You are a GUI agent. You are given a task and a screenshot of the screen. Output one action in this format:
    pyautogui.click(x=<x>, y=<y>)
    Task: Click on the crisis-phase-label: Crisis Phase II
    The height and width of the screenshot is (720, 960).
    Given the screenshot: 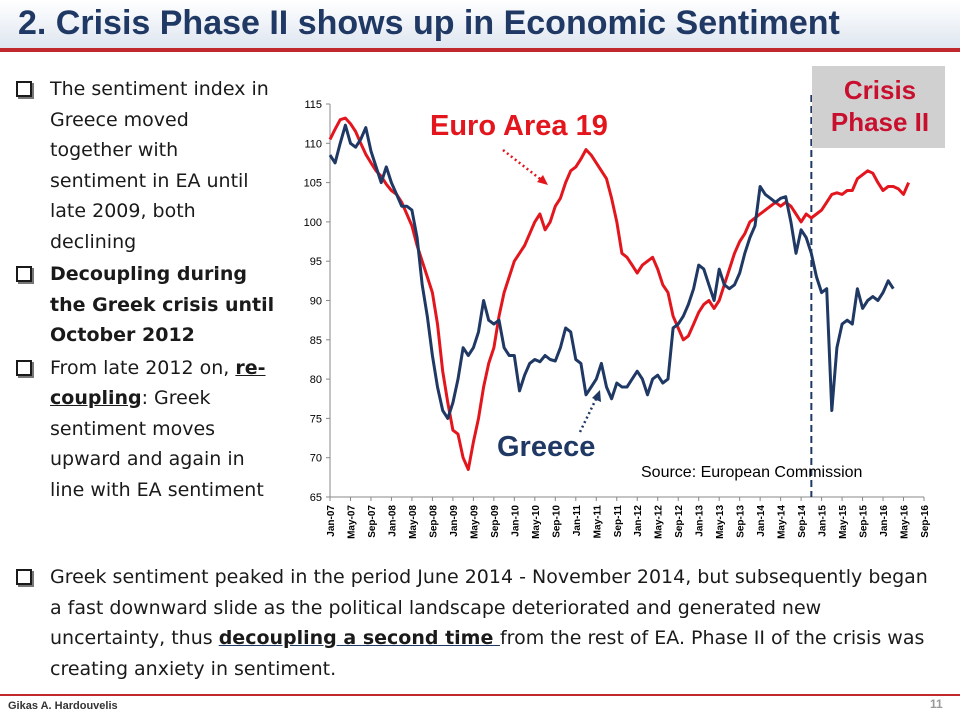 What is the action you would take?
    pyautogui.click(x=880, y=106)
    